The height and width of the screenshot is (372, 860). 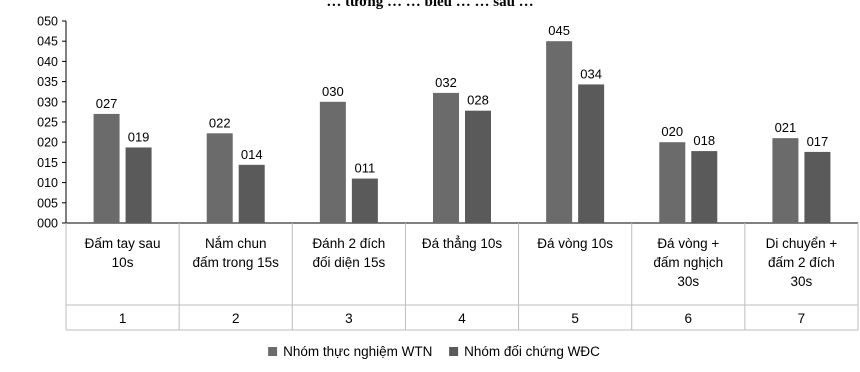 I want to click on x-category-label: Nắm chun, so click(x=236, y=243).